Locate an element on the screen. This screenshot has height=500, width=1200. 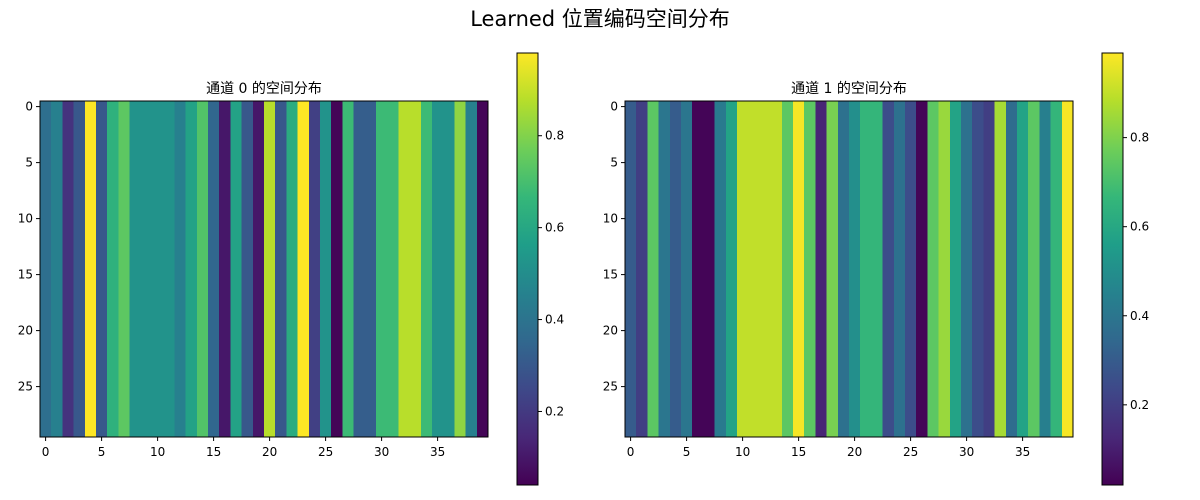
colorbar-tick-label: 0.2 is located at coordinates (1139, 405).